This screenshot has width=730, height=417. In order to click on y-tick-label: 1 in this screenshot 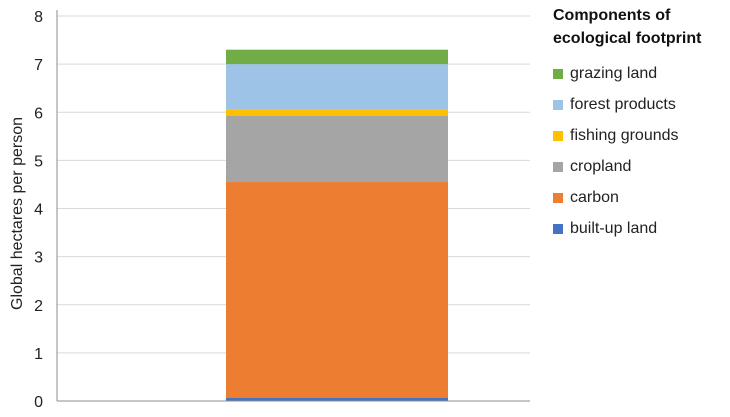, I will do `click(38, 354)`.